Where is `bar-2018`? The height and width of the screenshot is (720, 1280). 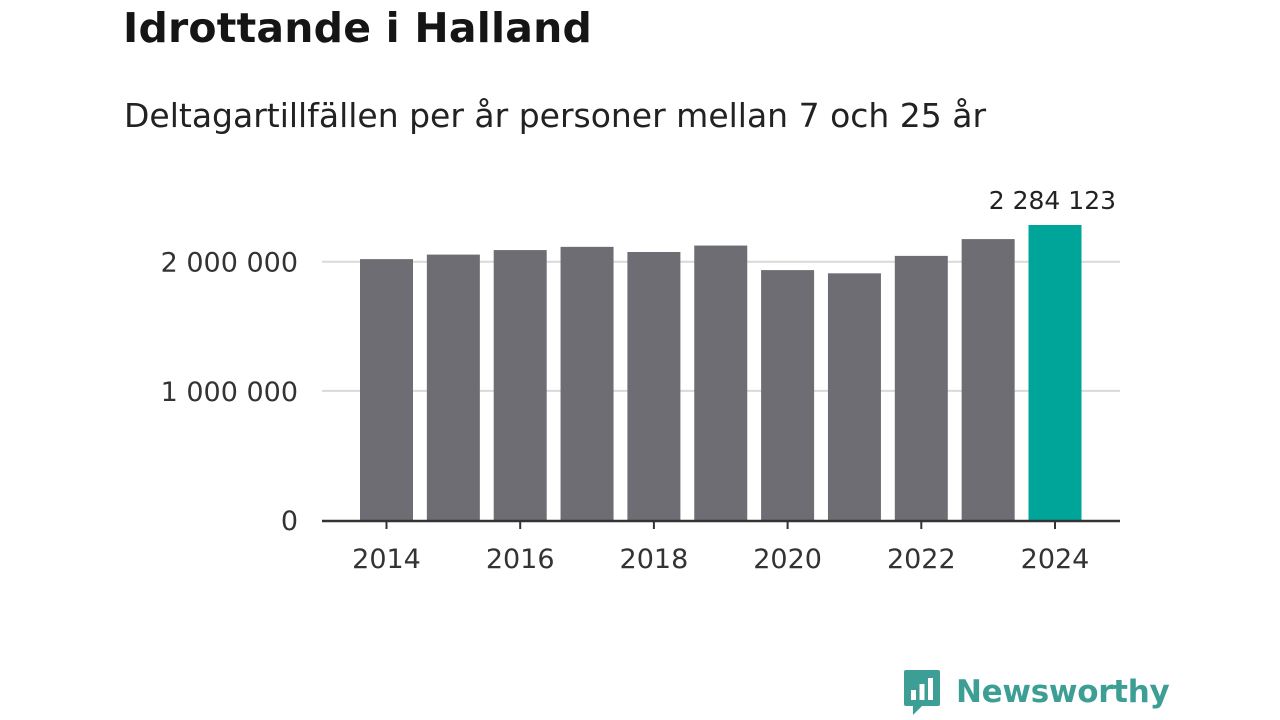
bar-2018 is located at coordinates (654, 386).